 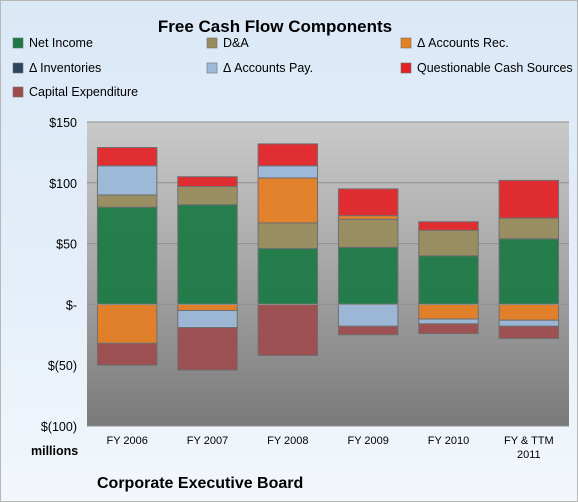 What do you see at coordinates (236, 43) in the screenshot?
I see `legend-label: D&A` at bounding box center [236, 43].